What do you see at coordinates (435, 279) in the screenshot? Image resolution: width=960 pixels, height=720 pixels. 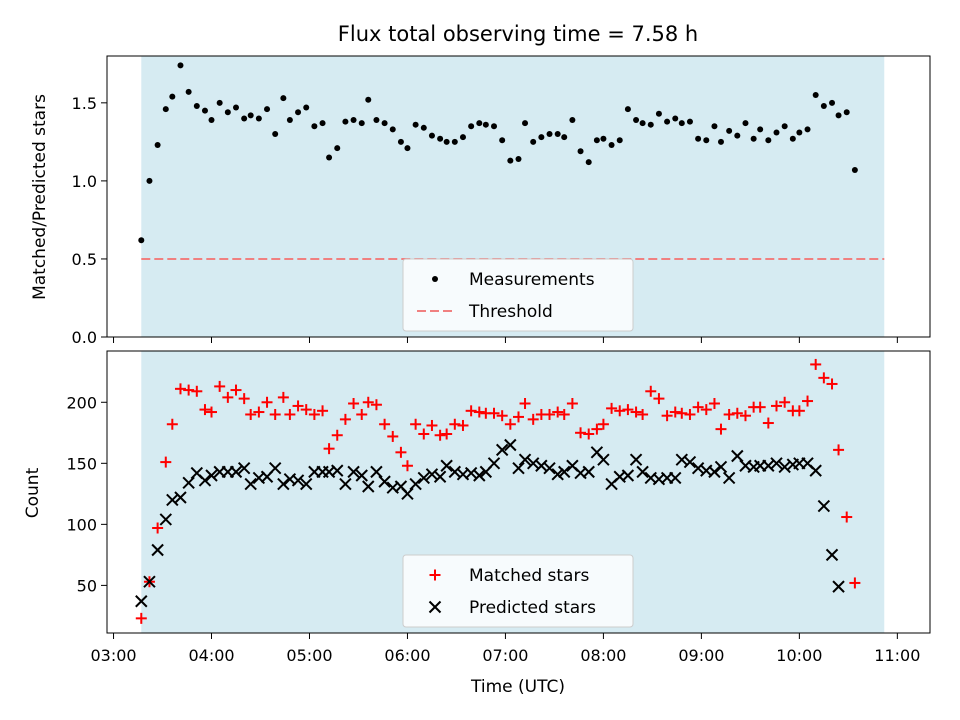 I see `legend-marker-measurement` at bounding box center [435, 279].